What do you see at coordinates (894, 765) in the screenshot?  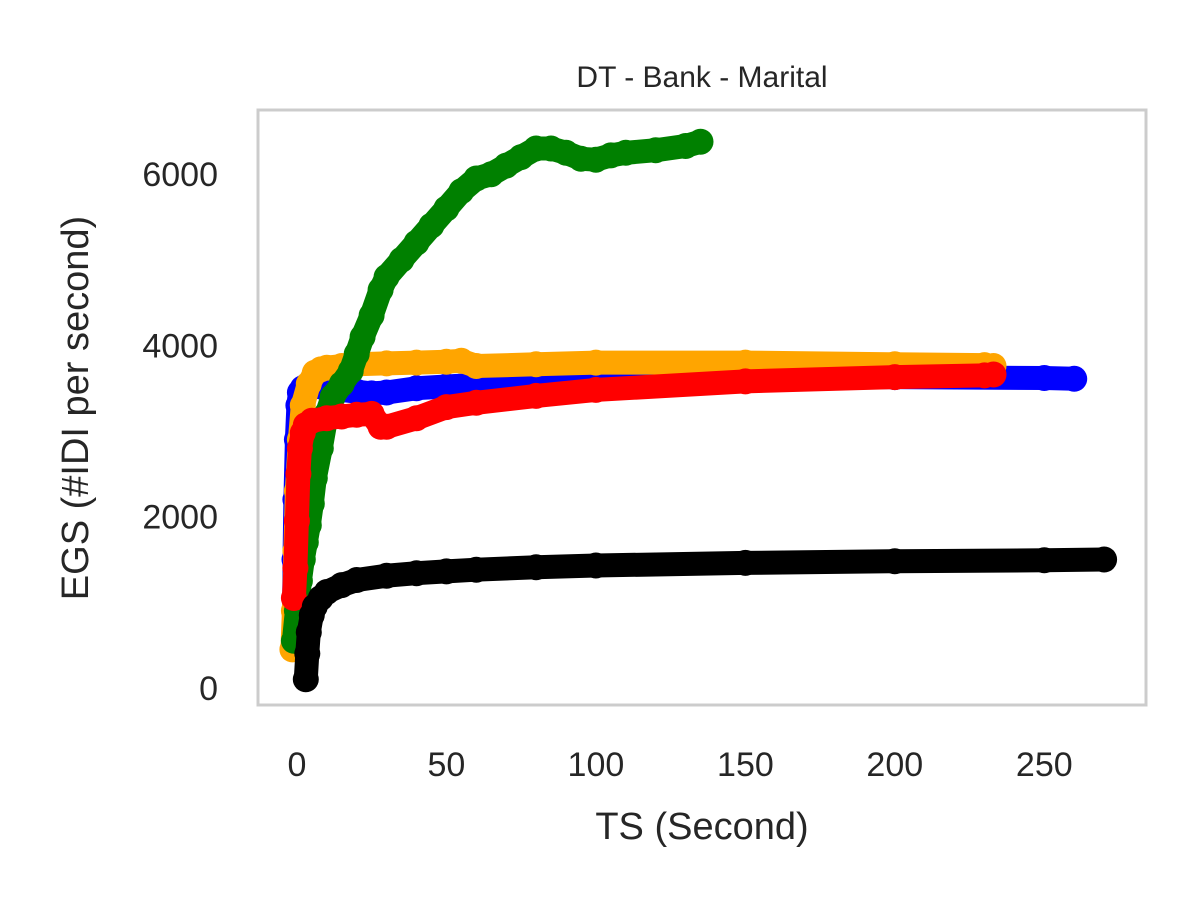 I see `x-tick-label: 200` at bounding box center [894, 765].